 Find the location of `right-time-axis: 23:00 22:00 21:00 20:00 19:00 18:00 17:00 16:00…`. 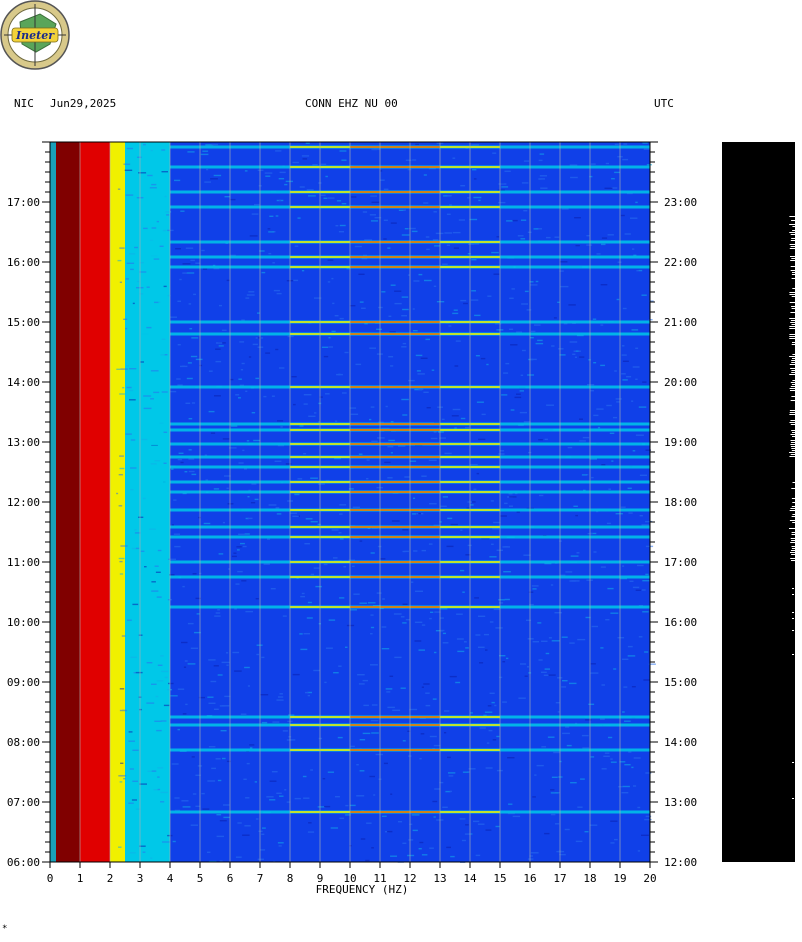

right-time-axis: 23:00 22:00 21:00 20:00 19:00 18:00 17:00 16:00… is located at coordinates (673, 505).